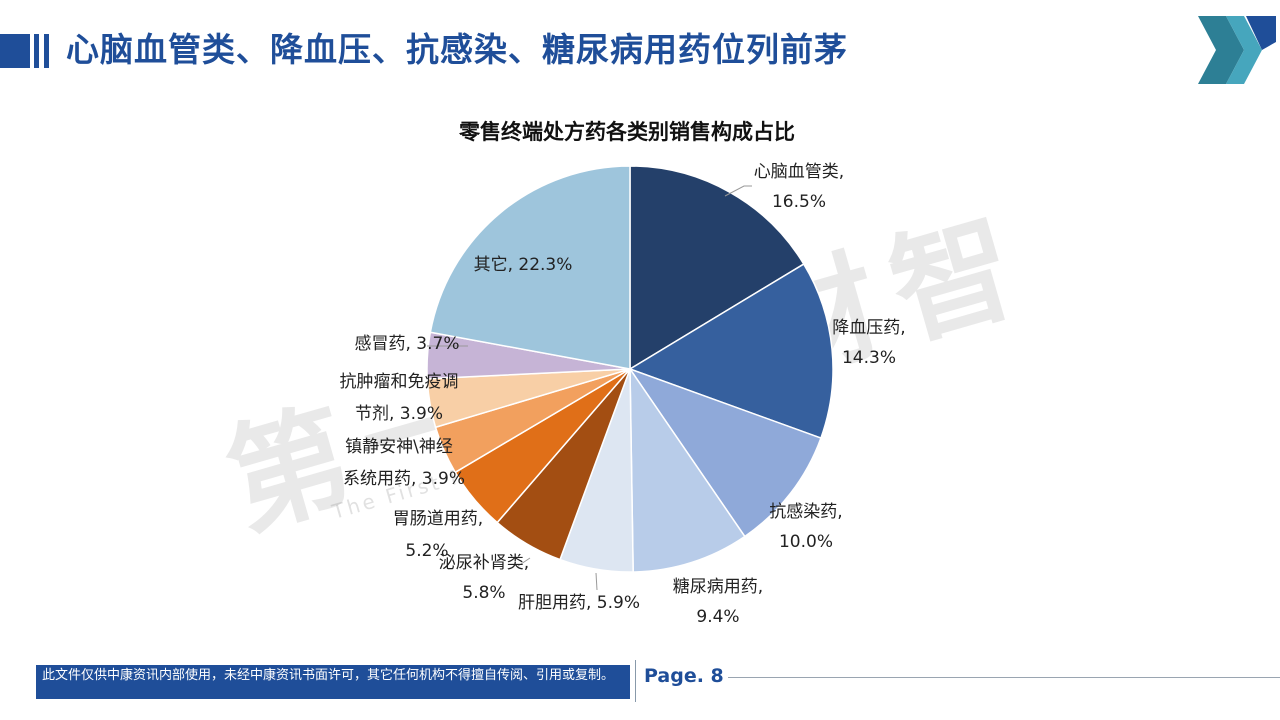  Describe the element at coordinates (627, 132) in the screenshot. I see `chart-title: 零售终端处方药各类别销售构成占比` at that location.